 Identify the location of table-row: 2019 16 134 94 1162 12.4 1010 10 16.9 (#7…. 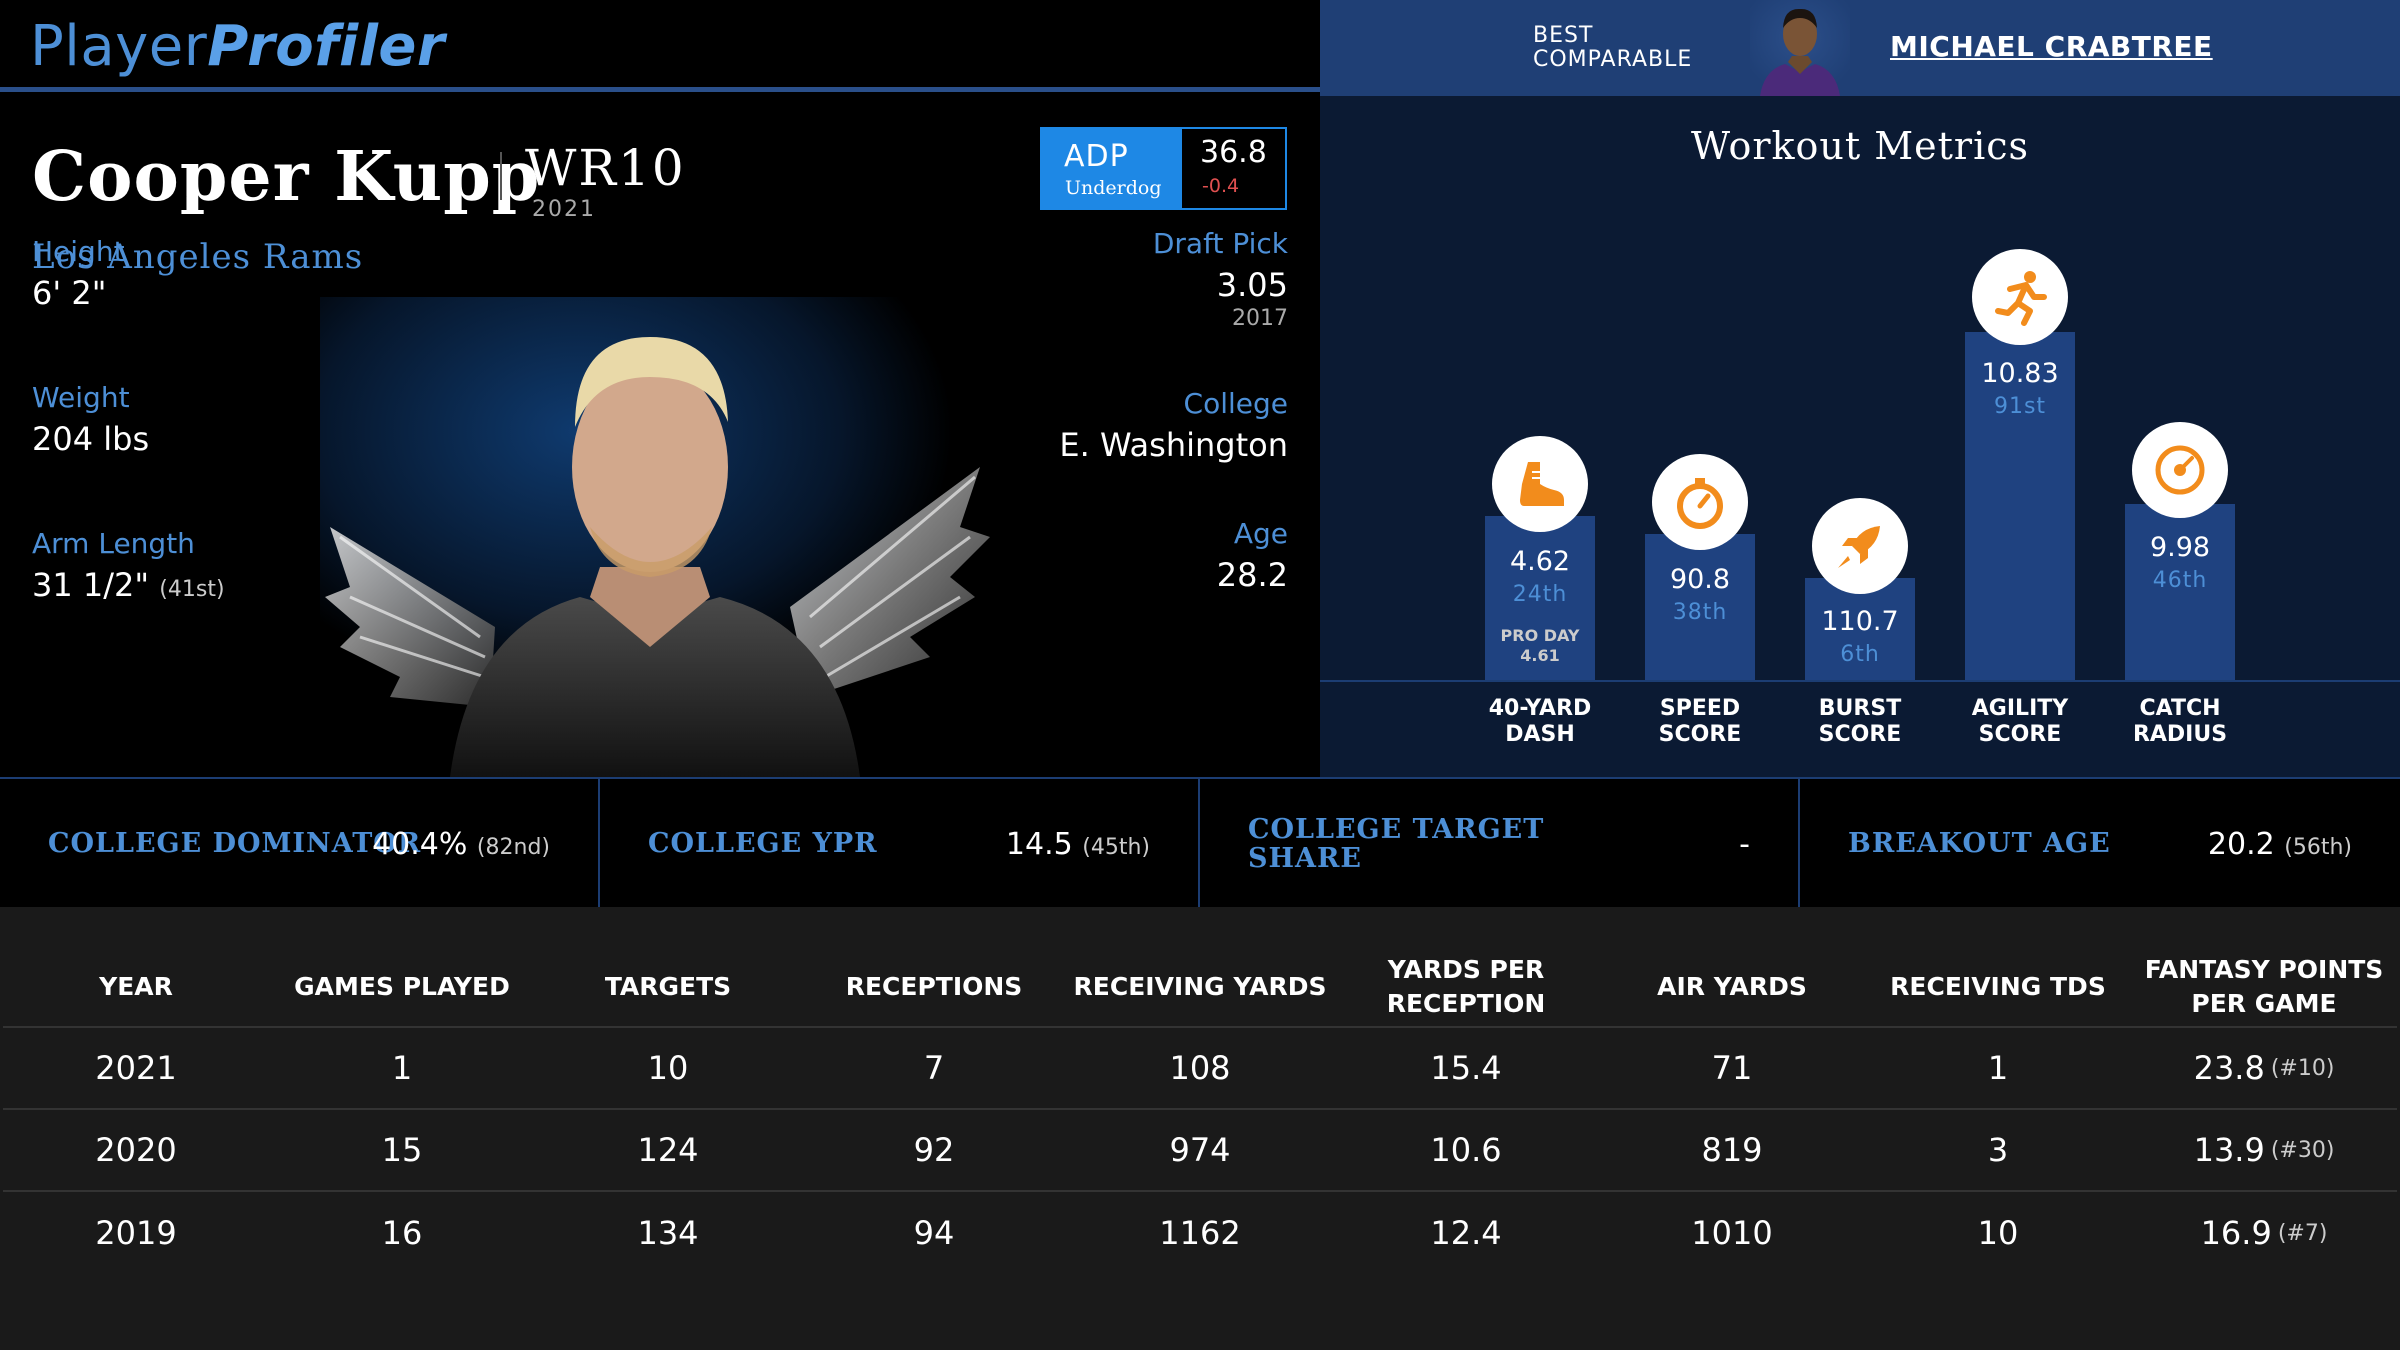
(1200, 1233).